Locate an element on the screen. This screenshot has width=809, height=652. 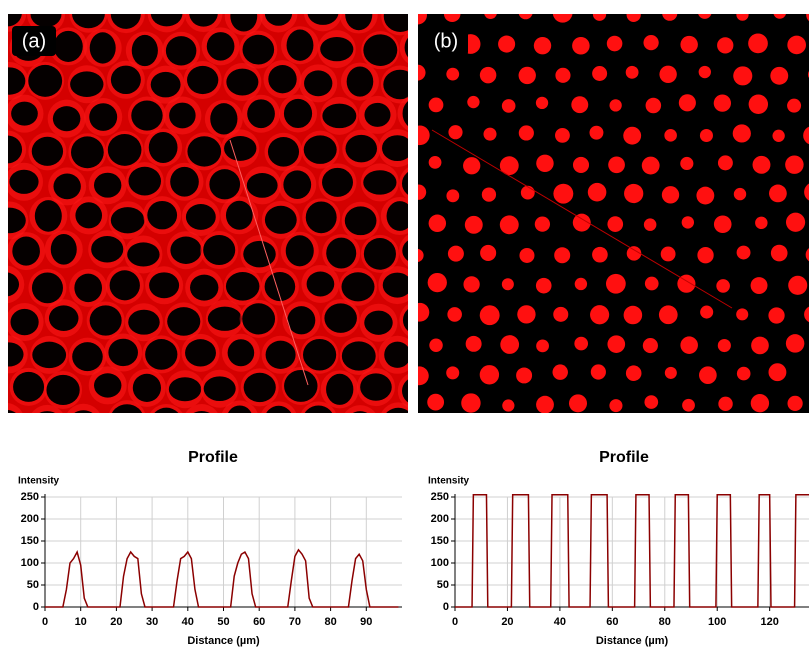
y-tick-label: 100 is located at coordinates (30, 563).